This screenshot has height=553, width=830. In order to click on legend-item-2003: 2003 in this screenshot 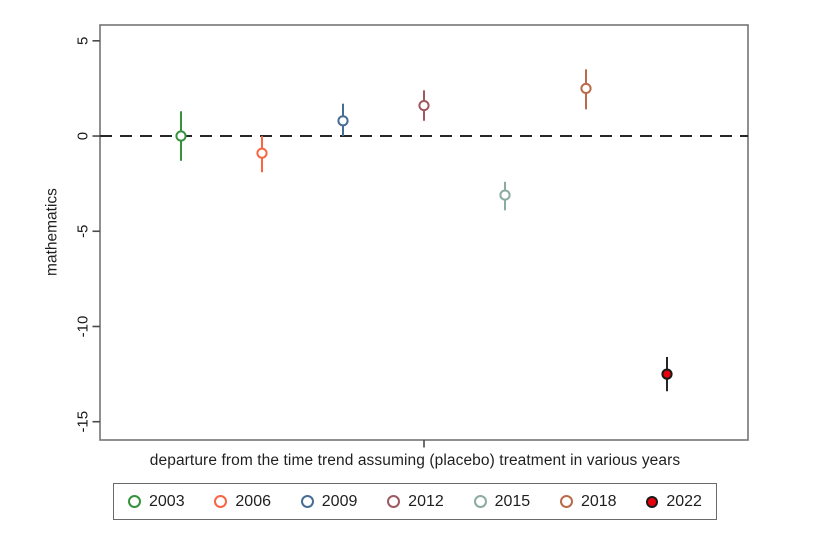, I will do `click(156, 502)`.